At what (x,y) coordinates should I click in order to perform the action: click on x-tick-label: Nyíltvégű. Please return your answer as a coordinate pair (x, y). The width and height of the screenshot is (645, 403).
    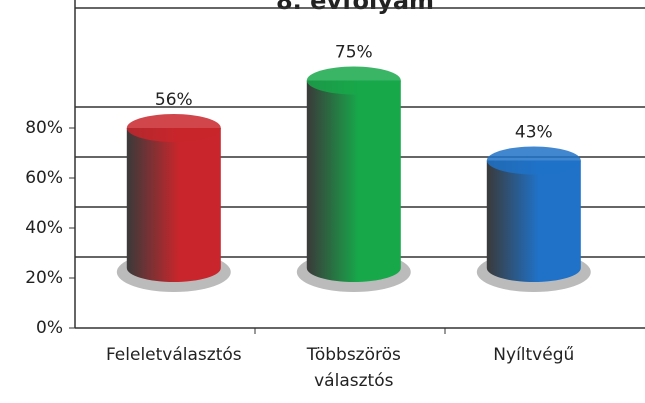
    Looking at the image, I should click on (534, 355).